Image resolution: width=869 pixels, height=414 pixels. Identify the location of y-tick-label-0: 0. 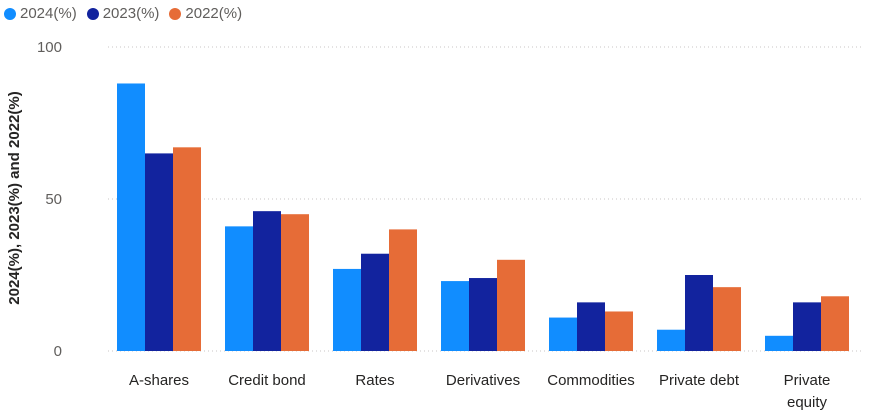
(58, 351).